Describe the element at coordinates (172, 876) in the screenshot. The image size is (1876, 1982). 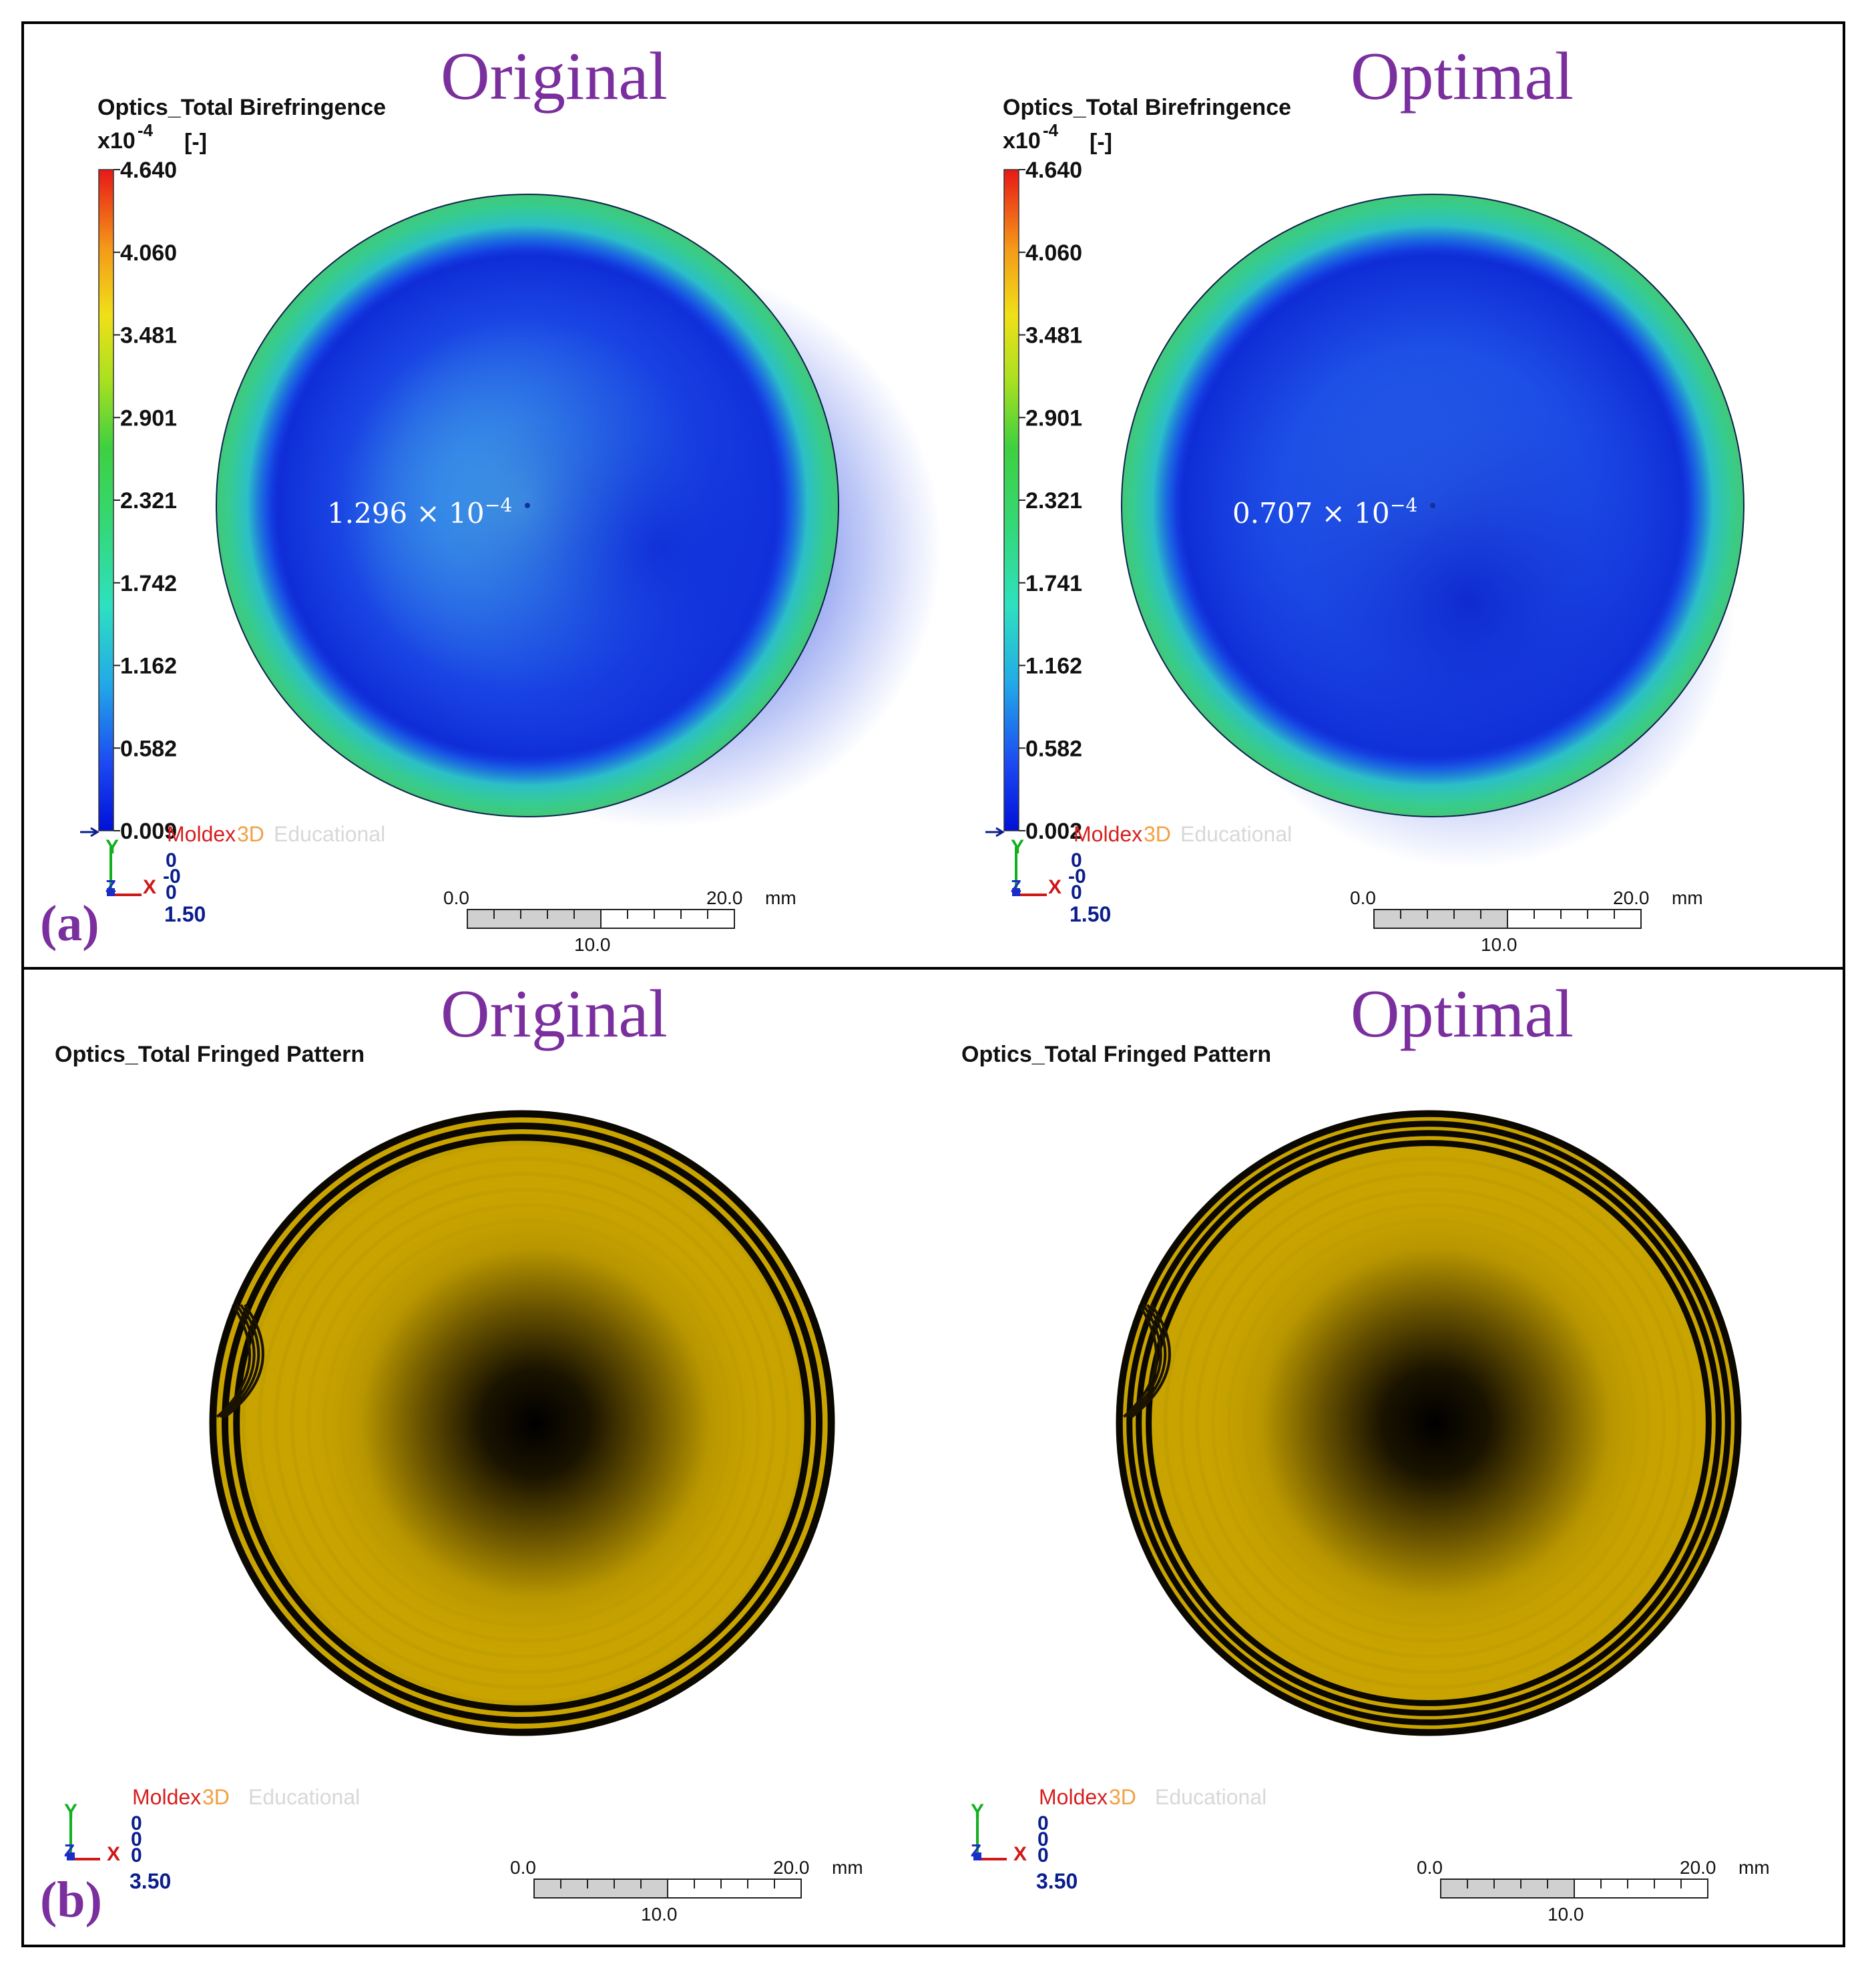
I see `axis-value-2: -0` at that location.